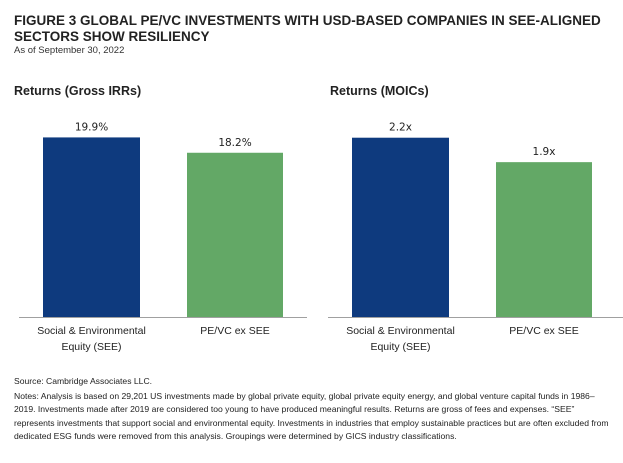  What do you see at coordinates (234, 143) in the screenshot?
I see `data-label: 18.2%` at bounding box center [234, 143].